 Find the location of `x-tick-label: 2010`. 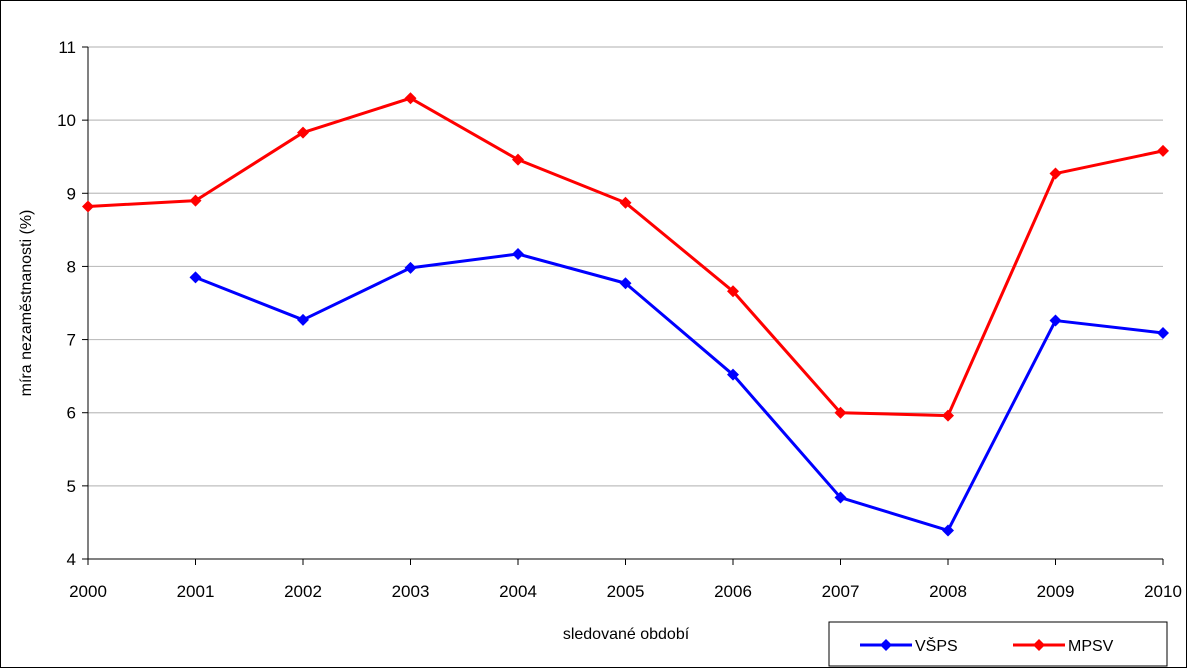

x-tick-label: 2010 is located at coordinates (1163, 591).